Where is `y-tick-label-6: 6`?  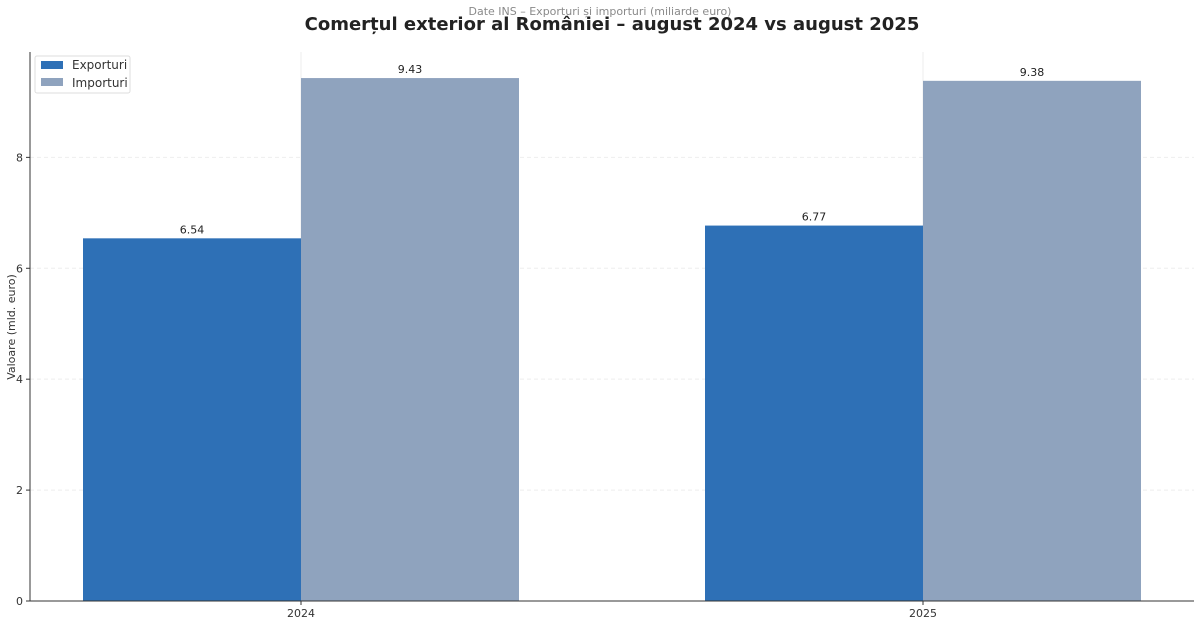
y-tick-label-6: 6 is located at coordinates (19, 268).